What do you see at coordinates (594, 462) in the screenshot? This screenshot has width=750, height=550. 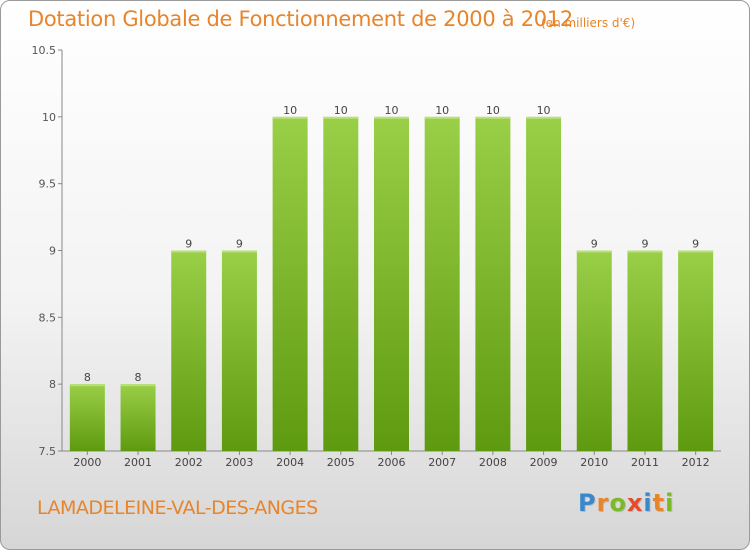 I see `x-tick-label: 2010` at bounding box center [594, 462].